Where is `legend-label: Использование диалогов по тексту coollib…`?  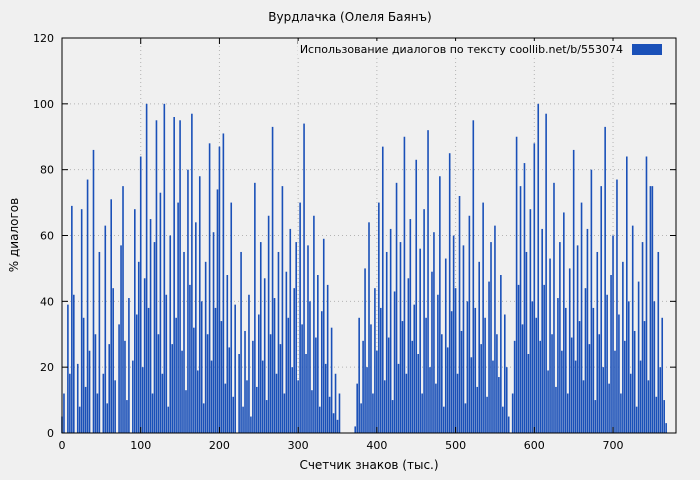
legend-label: Использование диалогов по тексту coollib… is located at coordinates (461, 49).